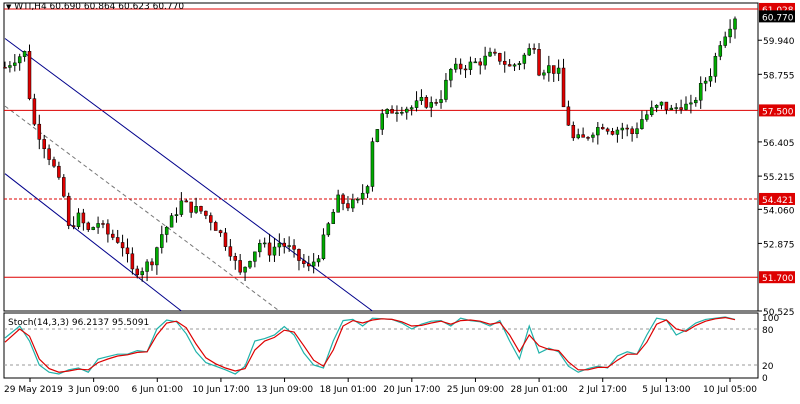 The image size is (800, 404). I want to click on ohlc-readout: 60.690 60.864 60.623 60.770, so click(117, 7).